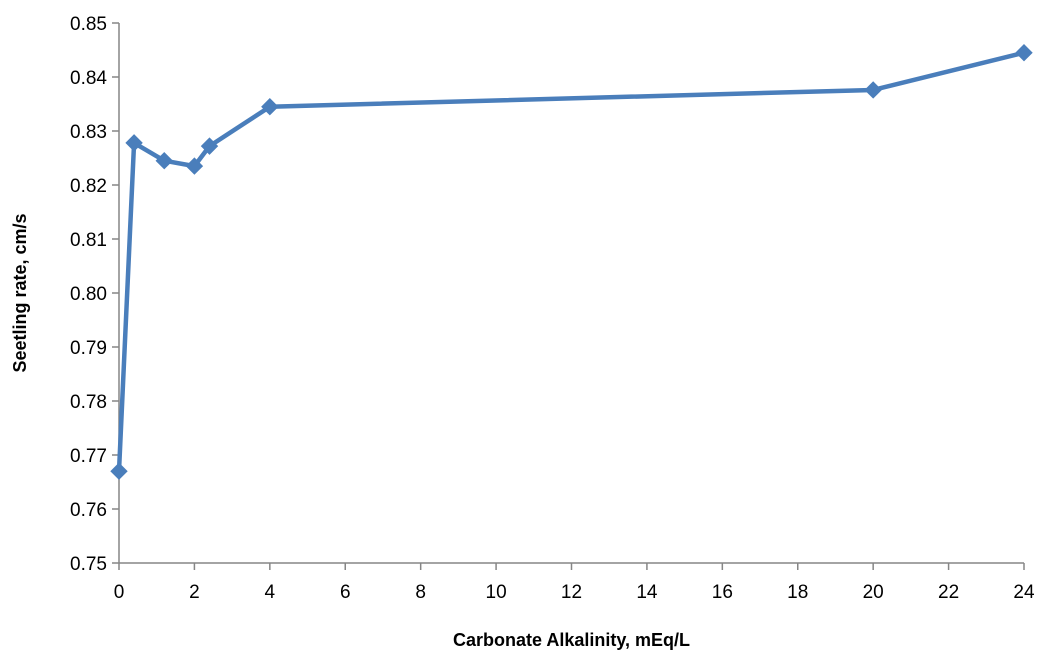 Image resolution: width=1048 pixels, height=656 pixels. Describe the element at coordinates (420, 592) in the screenshot. I see `x-tick-label: 8` at that location.